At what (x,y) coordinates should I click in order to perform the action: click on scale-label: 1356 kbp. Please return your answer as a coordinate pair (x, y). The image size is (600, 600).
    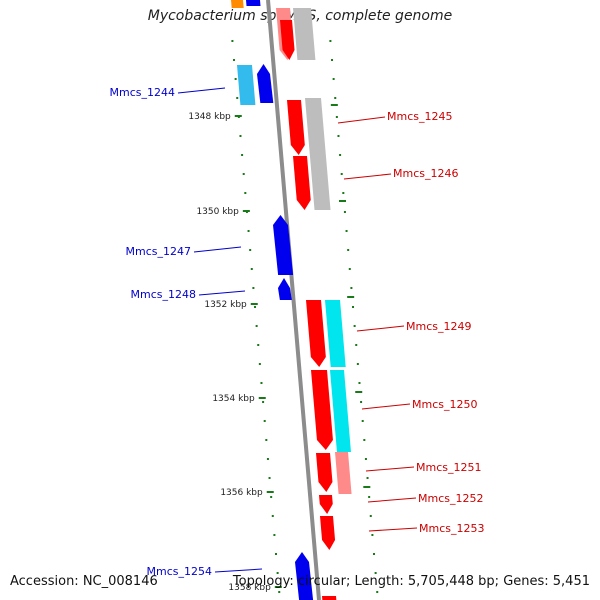
    Looking at the image, I should click on (241, 493).